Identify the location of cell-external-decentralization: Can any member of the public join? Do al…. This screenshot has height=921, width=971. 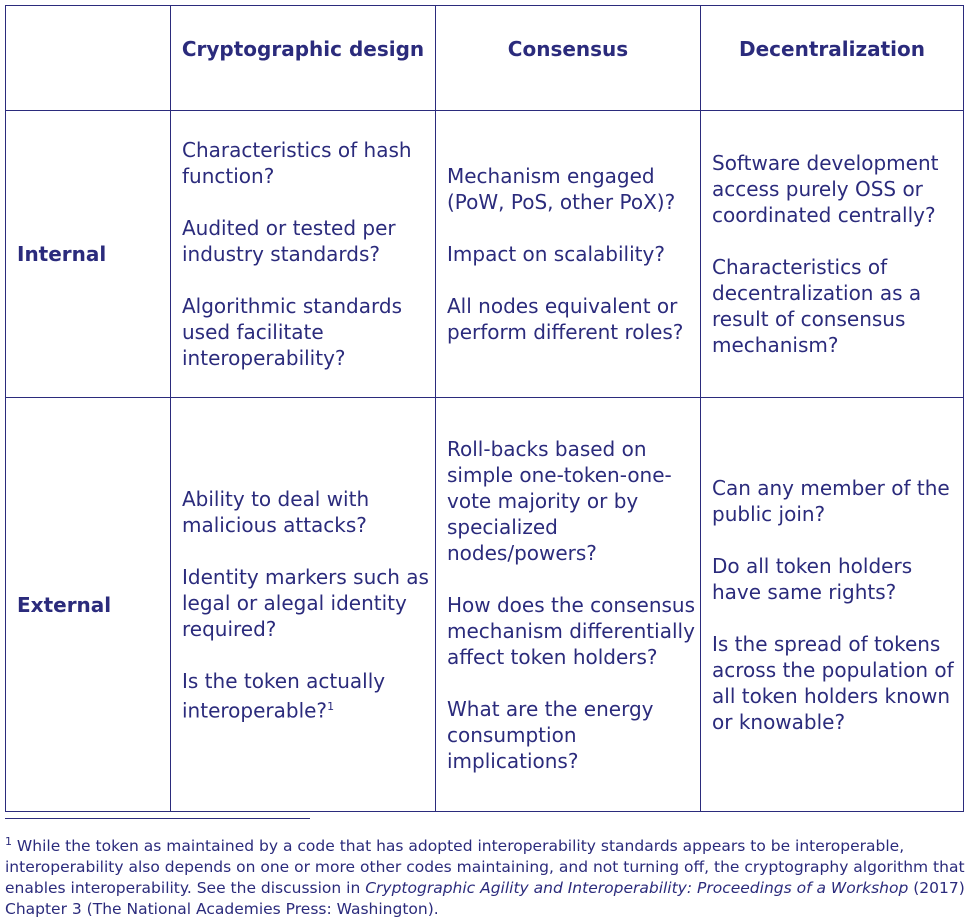
(832, 604).